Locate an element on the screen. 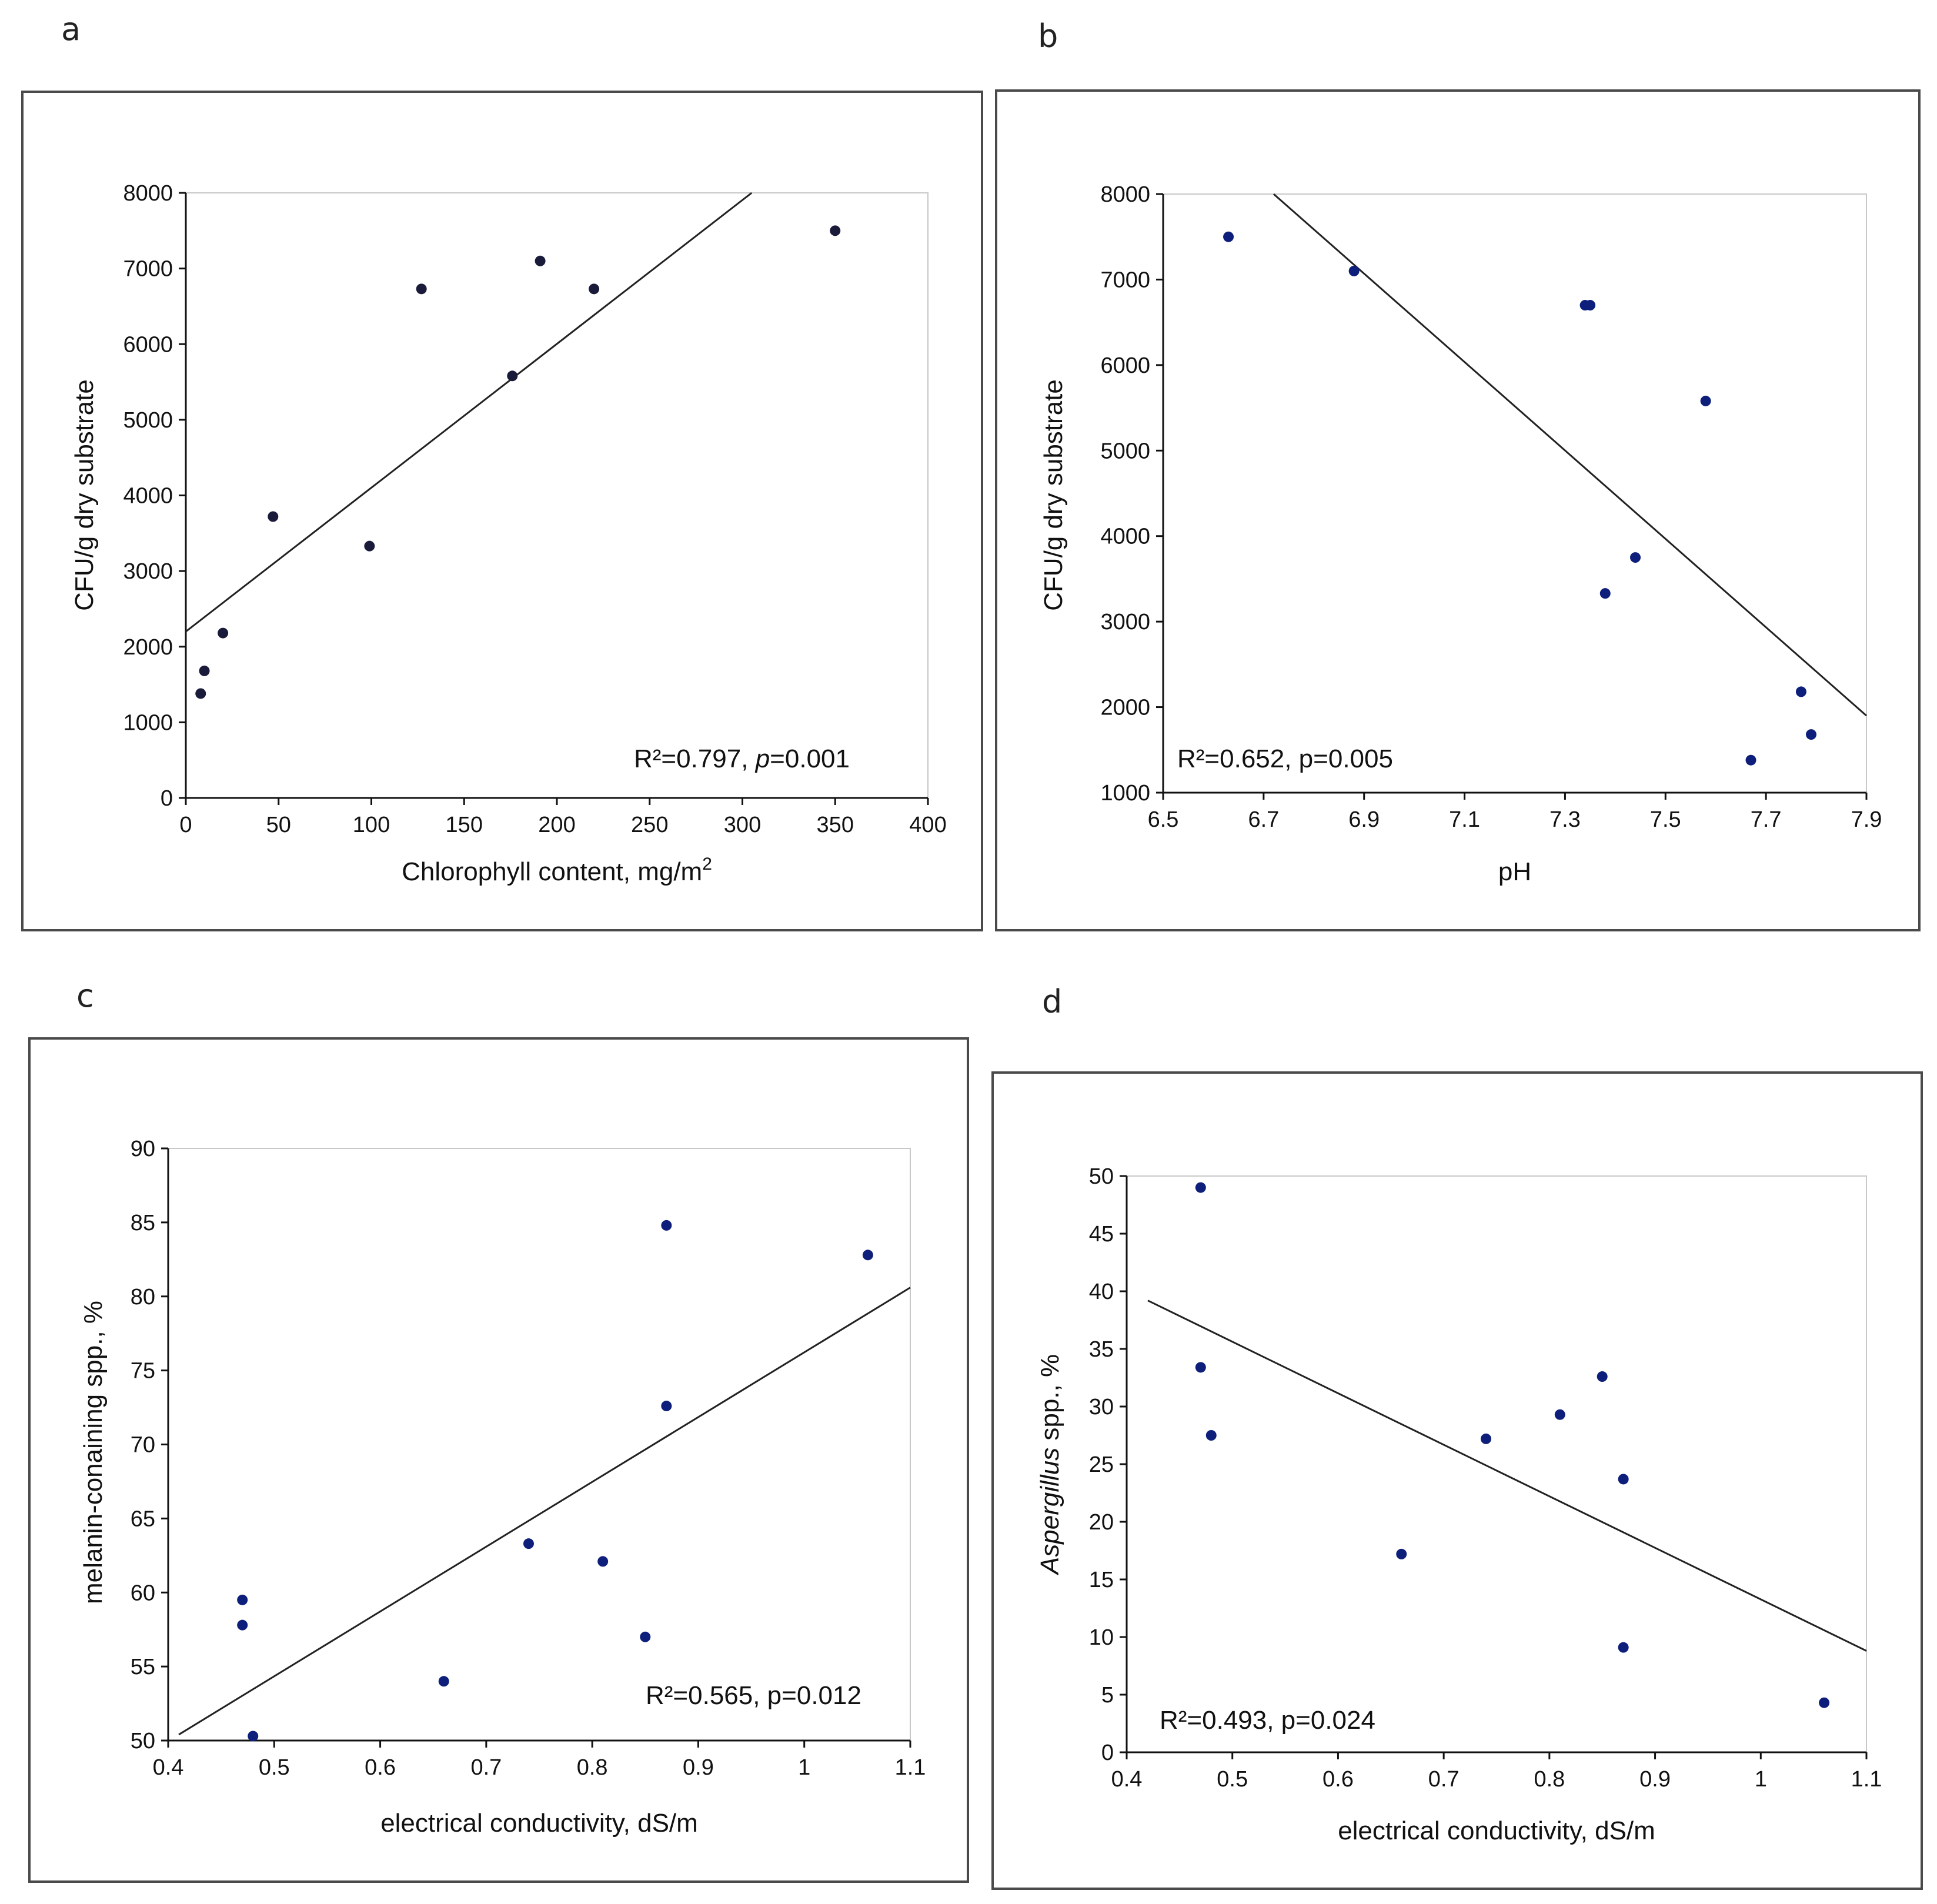 Image resolution: width=1937 pixels, height=1904 pixels. ylabel-d: Aspergillus spp., % is located at coordinates (1050, 1465).